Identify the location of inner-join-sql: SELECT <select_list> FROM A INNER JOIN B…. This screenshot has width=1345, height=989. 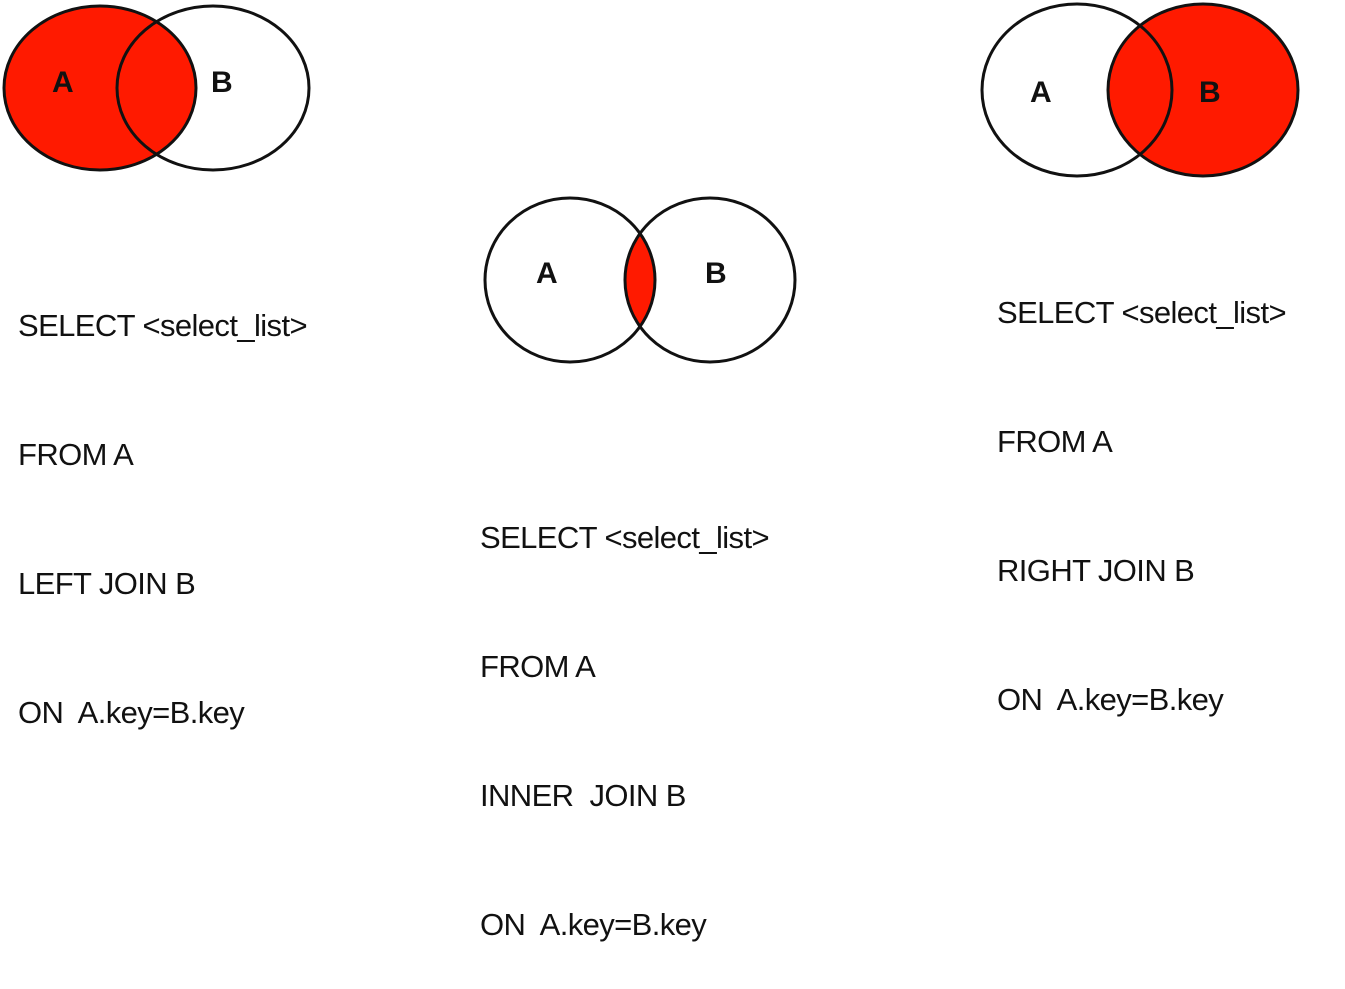
(625, 709).